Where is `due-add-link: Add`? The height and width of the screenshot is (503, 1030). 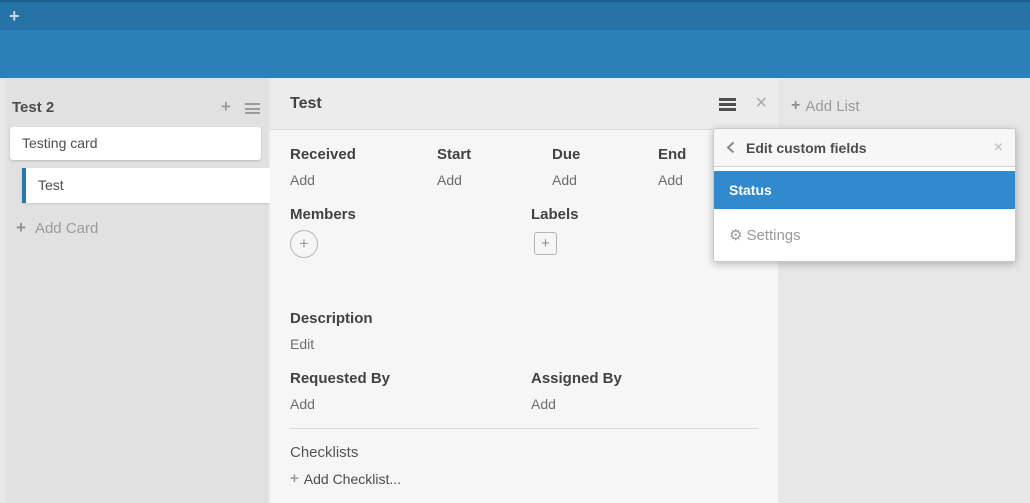 due-add-link: Add is located at coordinates (564, 180).